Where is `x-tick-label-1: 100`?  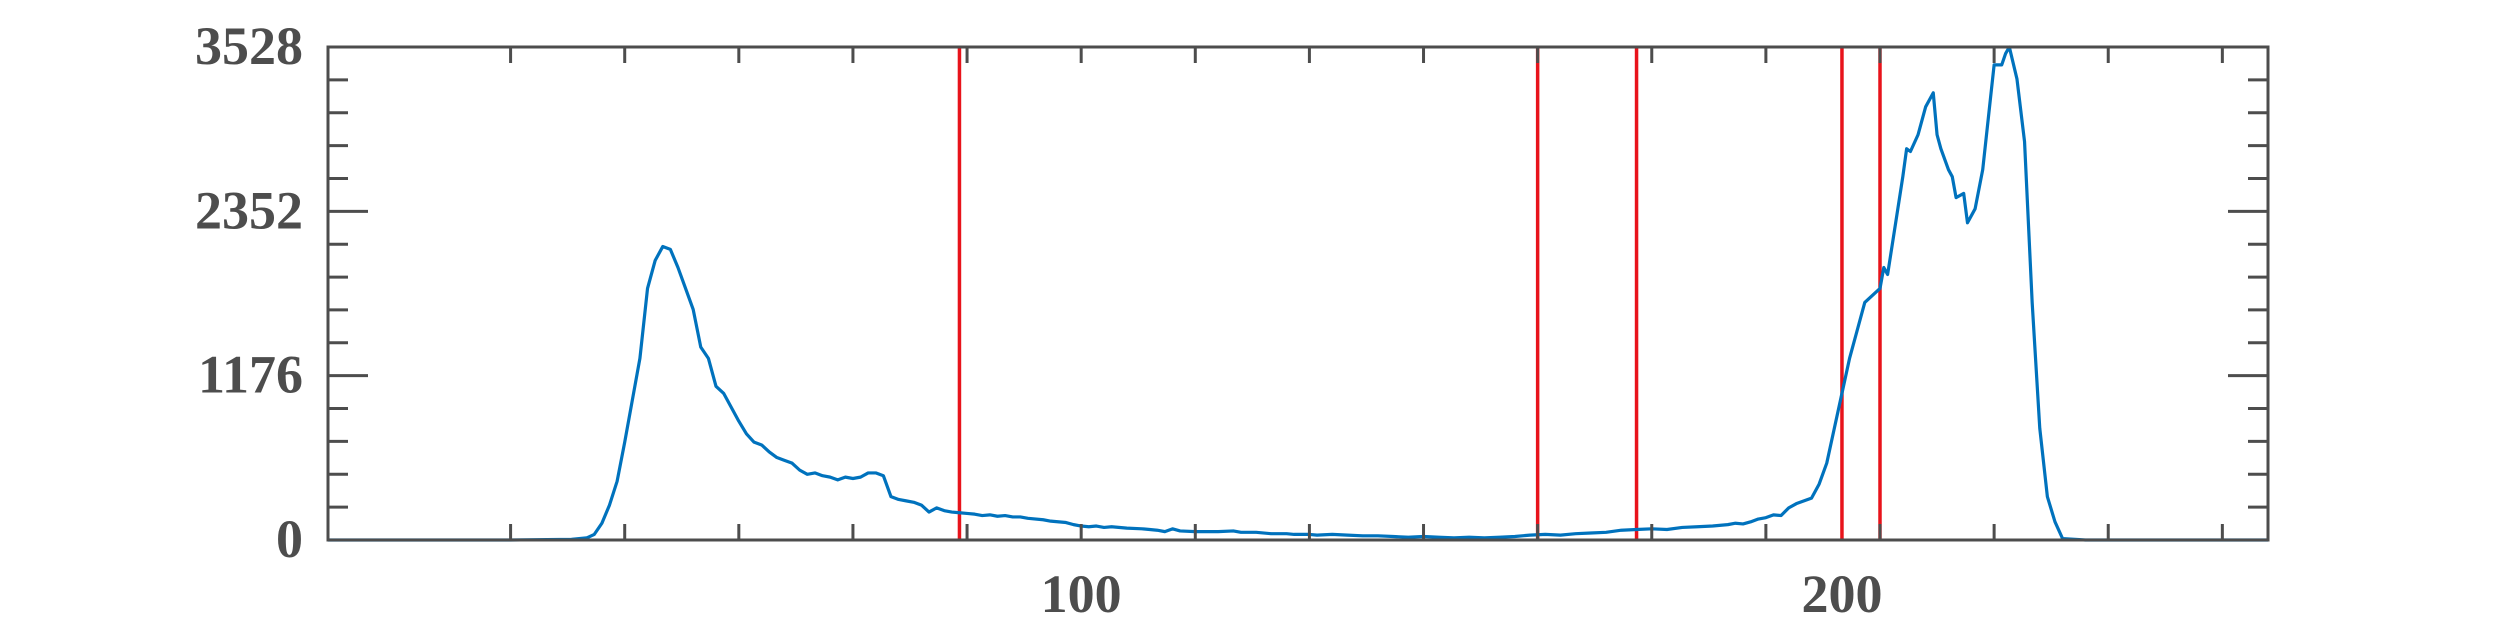 x-tick-label-1: 100 is located at coordinates (1081, 594).